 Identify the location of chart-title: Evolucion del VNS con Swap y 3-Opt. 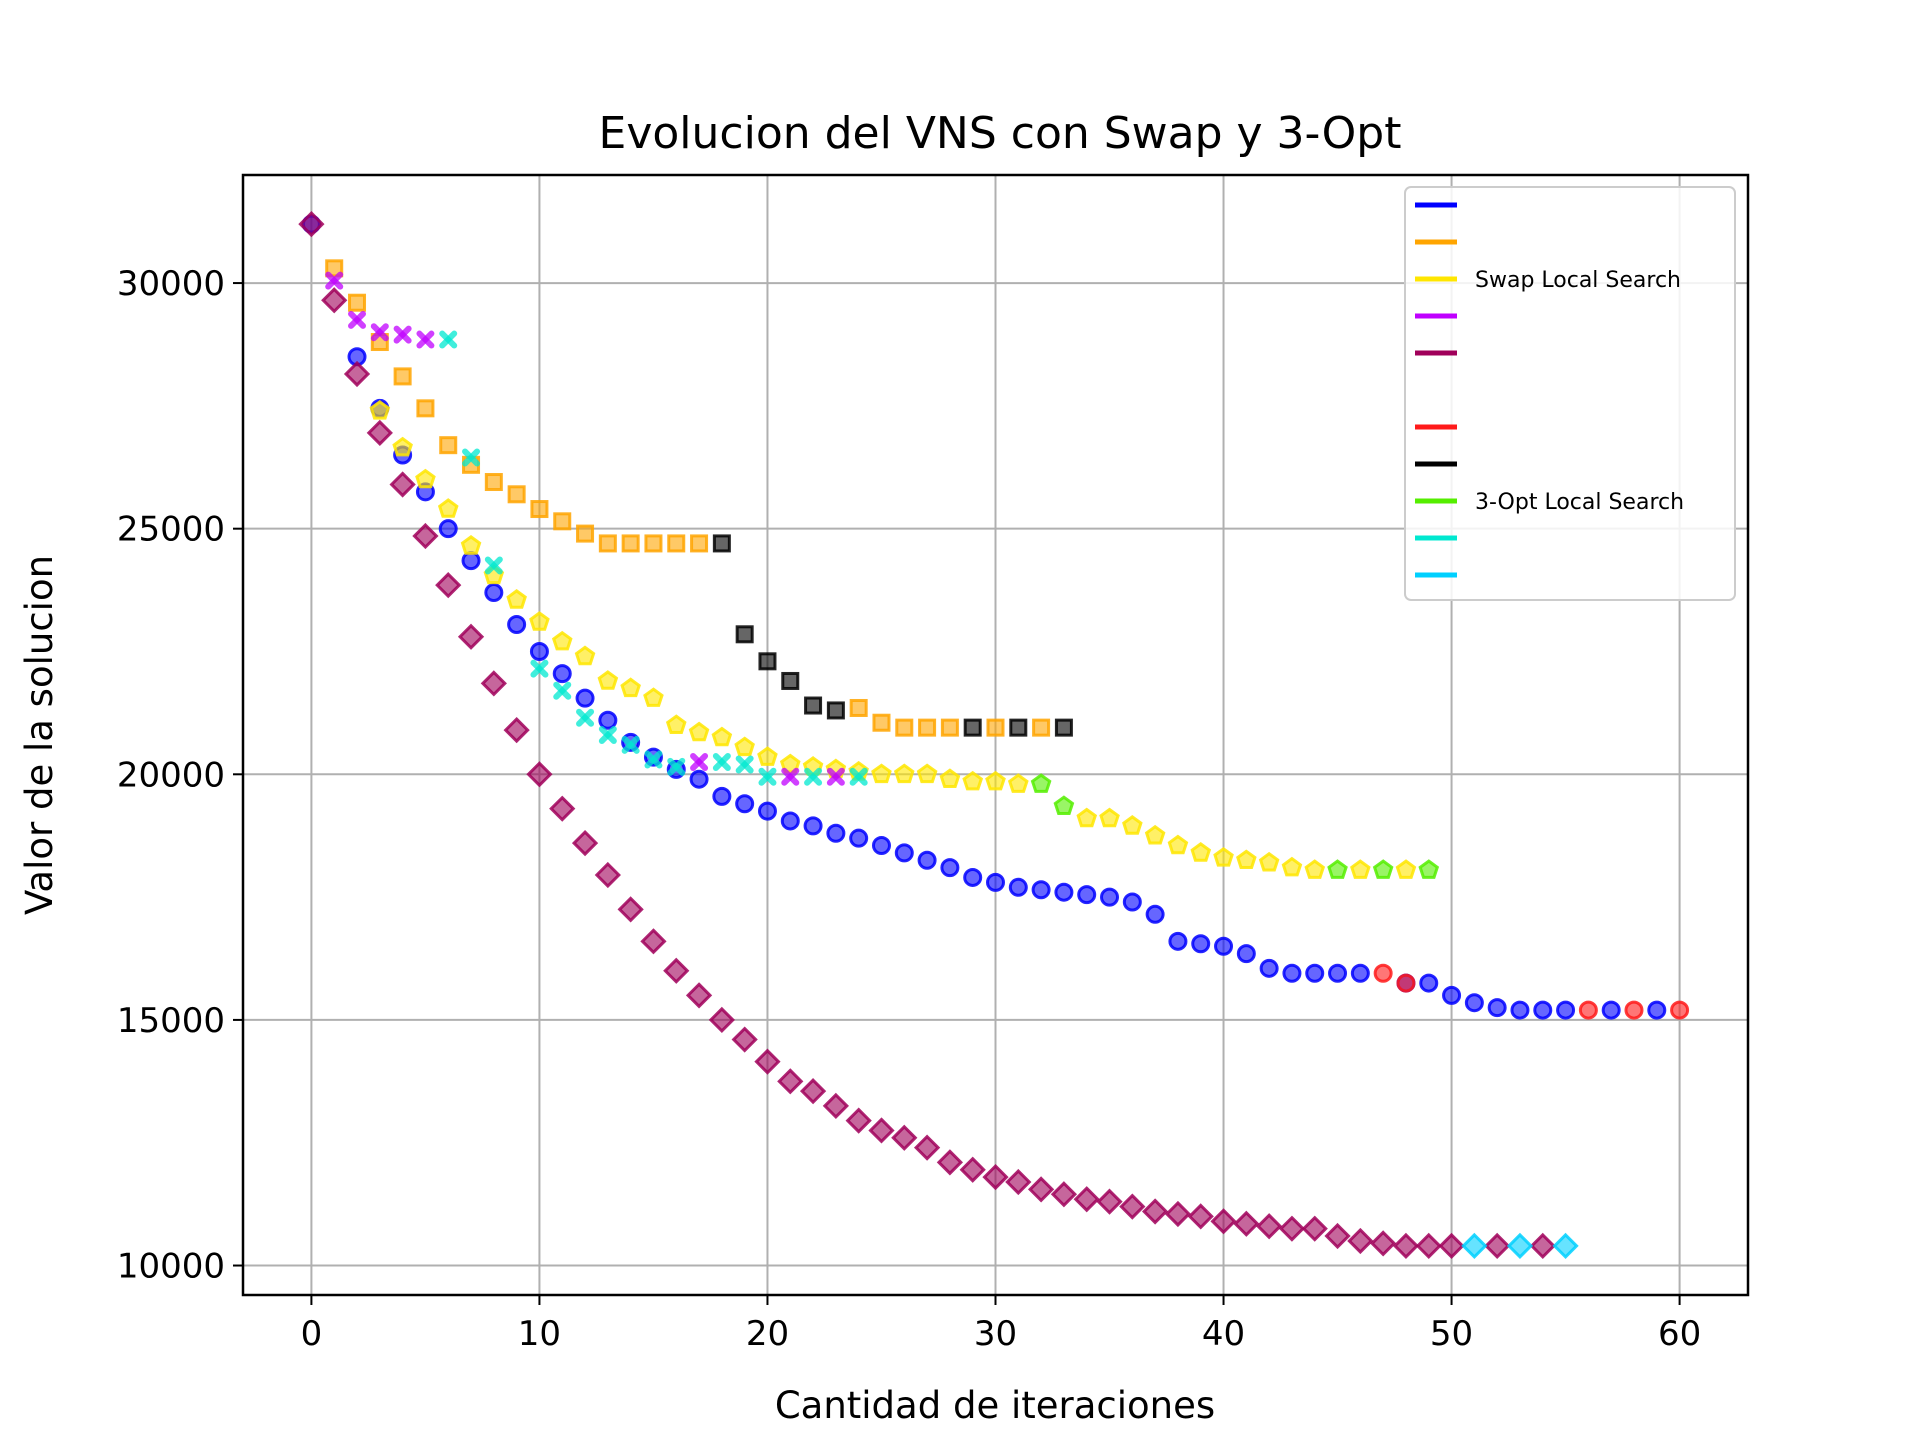
(1000, 133).